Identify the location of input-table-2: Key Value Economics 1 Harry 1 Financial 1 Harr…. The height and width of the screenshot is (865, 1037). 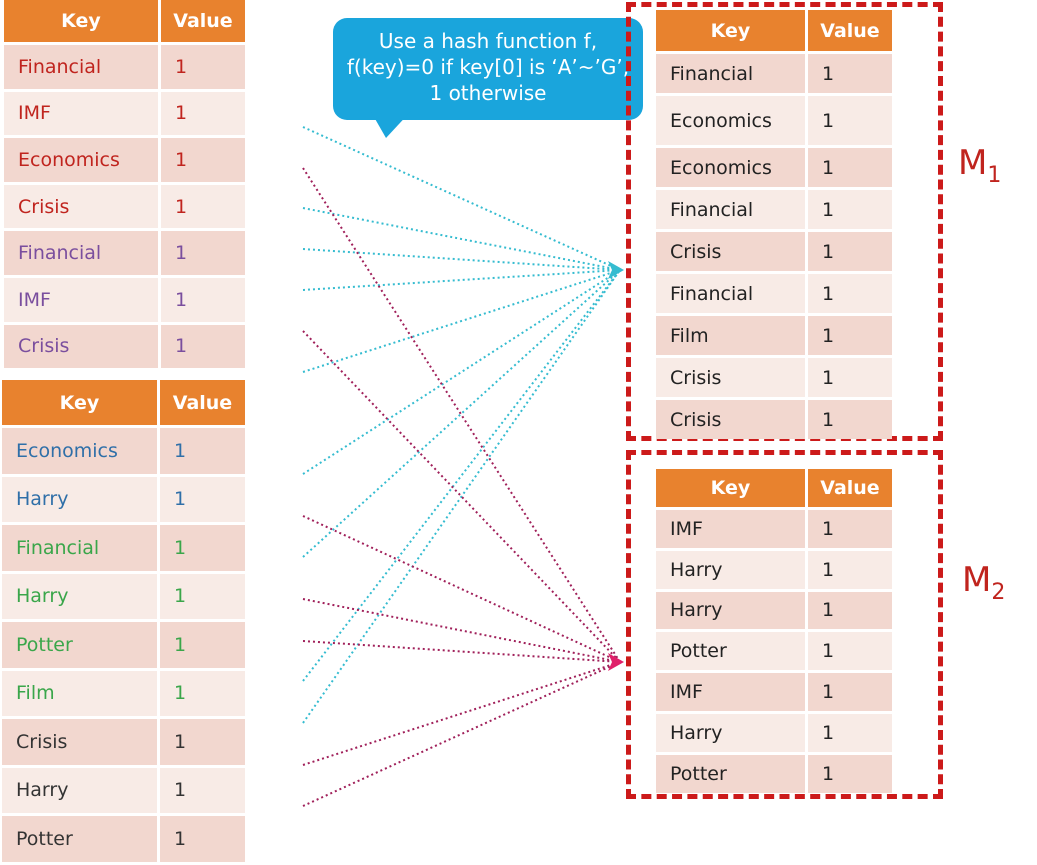
(123, 621).